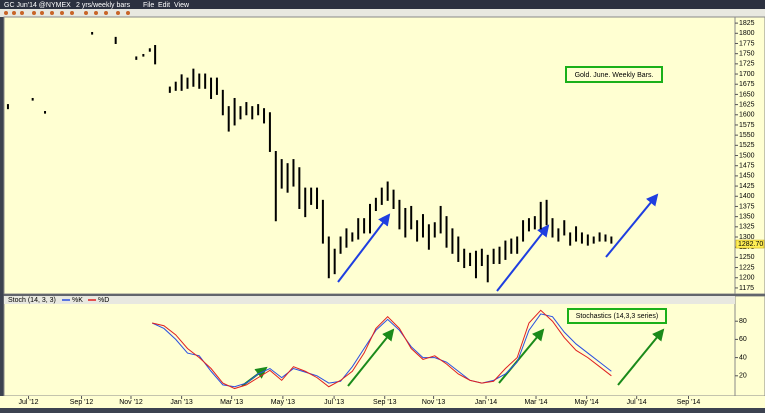  What do you see at coordinates (131, 402) in the screenshot?
I see `x-tick-label: Nov '12` at bounding box center [131, 402].